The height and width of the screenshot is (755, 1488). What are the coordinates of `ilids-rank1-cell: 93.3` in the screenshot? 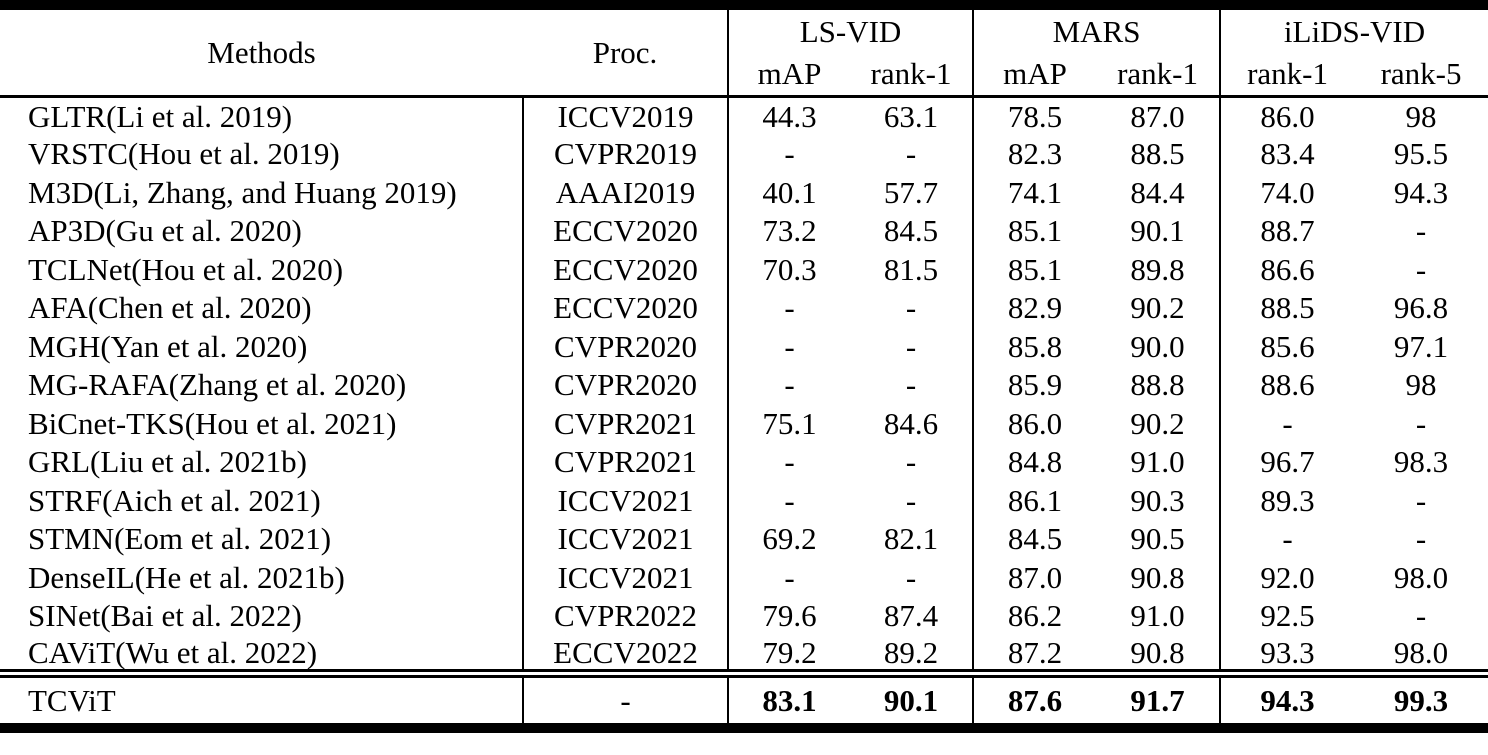 It's located at (1287, 654).